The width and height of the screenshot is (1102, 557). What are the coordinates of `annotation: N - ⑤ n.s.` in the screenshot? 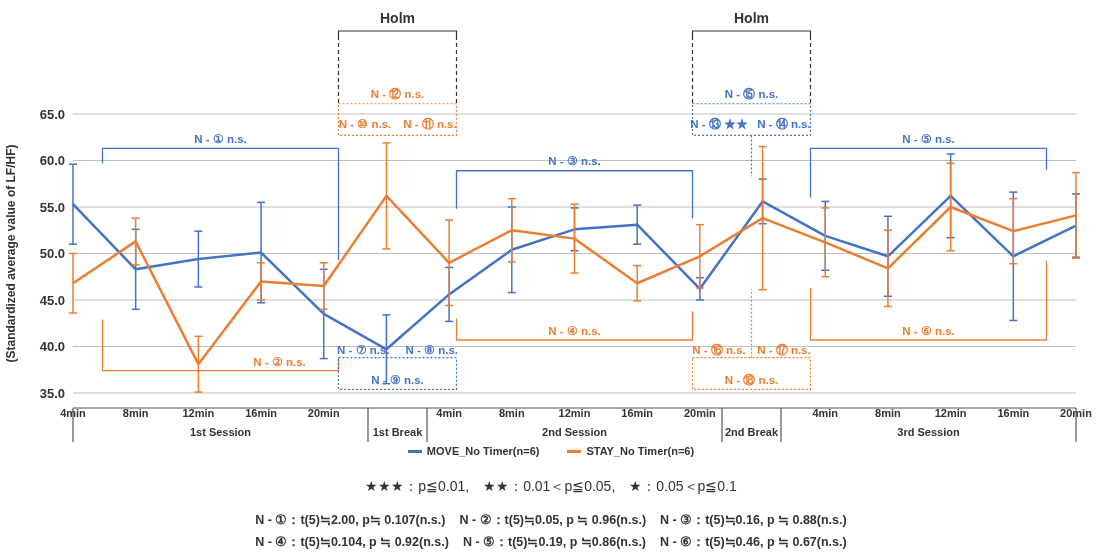 It's located at (928, 139).